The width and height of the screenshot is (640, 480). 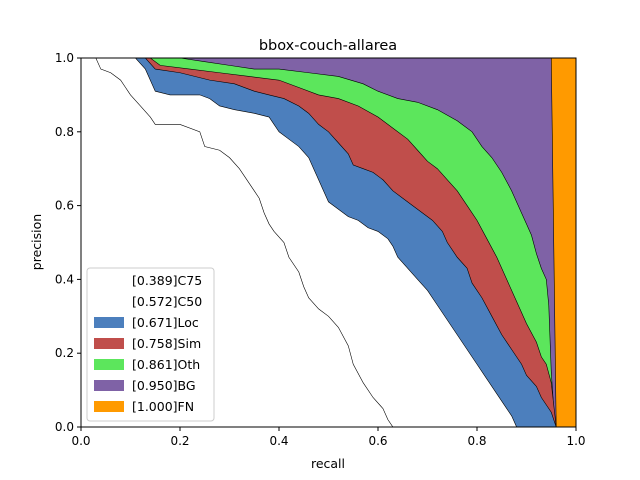 What do you see at coordinates (64, 279) in the screenshot?
I see `y-tick-label: 0.4` at bounding box center [64, 279].